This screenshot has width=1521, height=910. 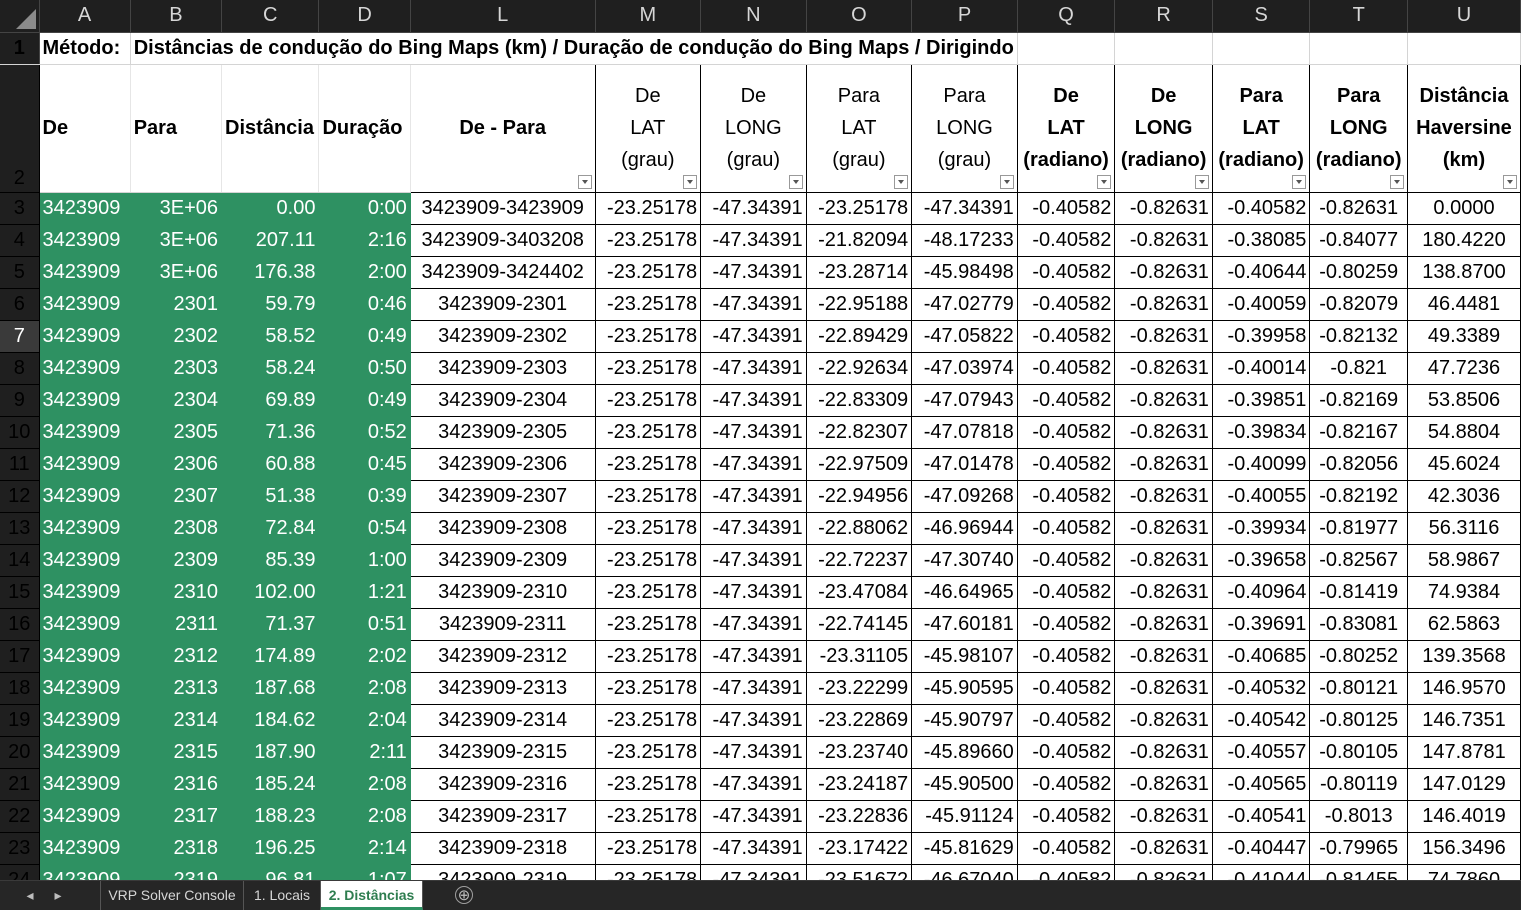 What do you see at coordinates (176, 560) in the screenshot?
I see `table-cell: 2309` at bounding box center [176, 560].